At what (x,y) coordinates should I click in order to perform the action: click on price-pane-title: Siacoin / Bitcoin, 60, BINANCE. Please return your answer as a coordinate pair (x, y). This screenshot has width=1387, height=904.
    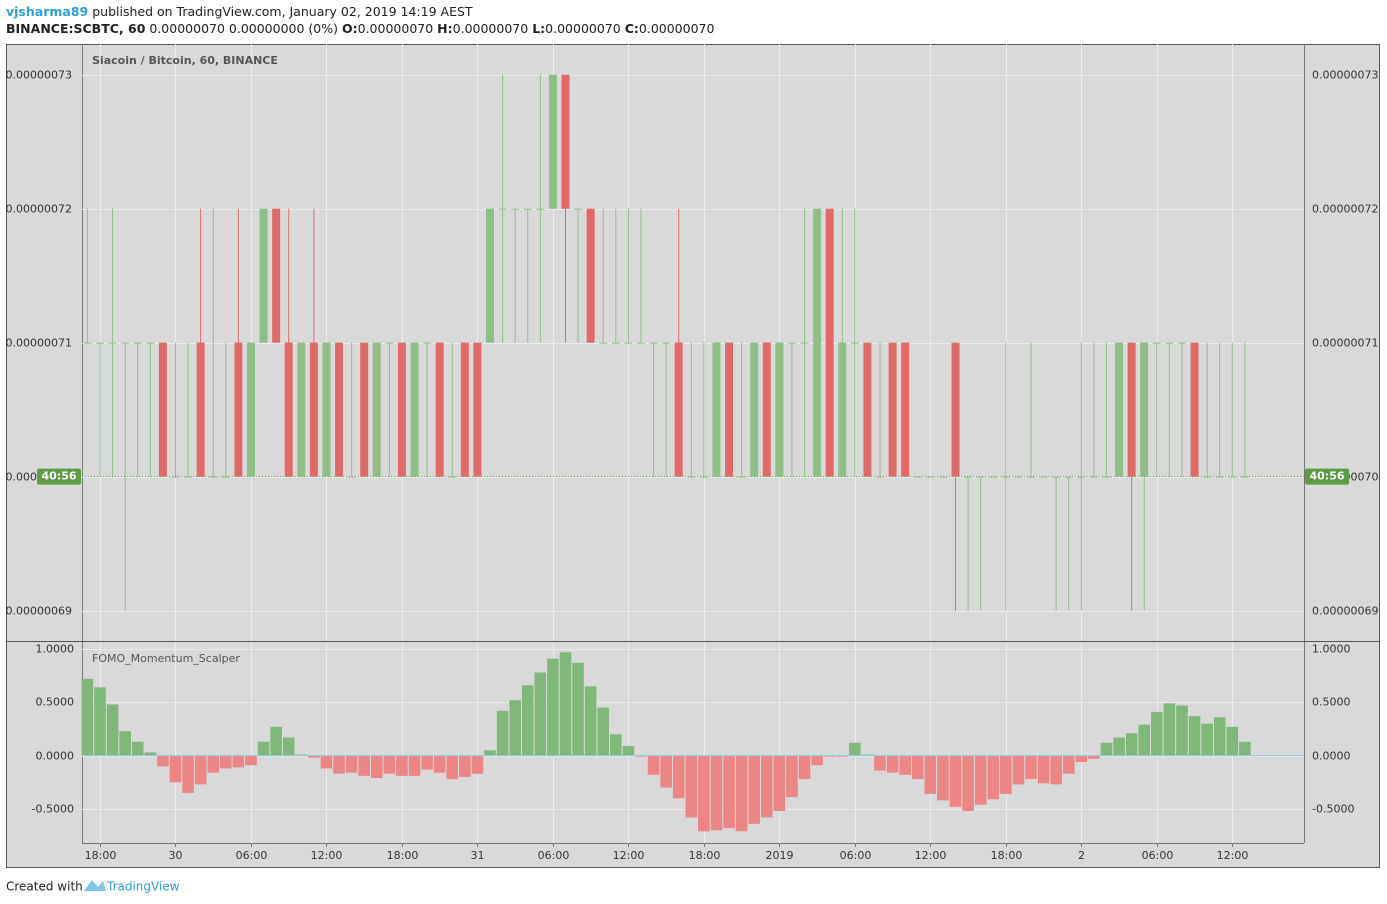
    Looking at the image, I should click on (185, 60).